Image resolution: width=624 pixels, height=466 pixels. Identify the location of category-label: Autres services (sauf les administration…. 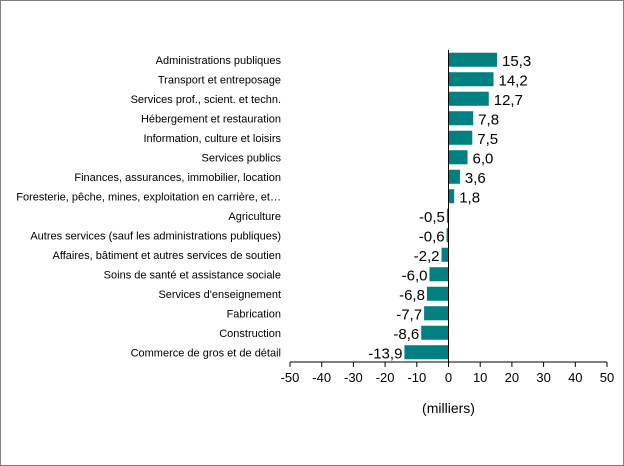
(155, 236).